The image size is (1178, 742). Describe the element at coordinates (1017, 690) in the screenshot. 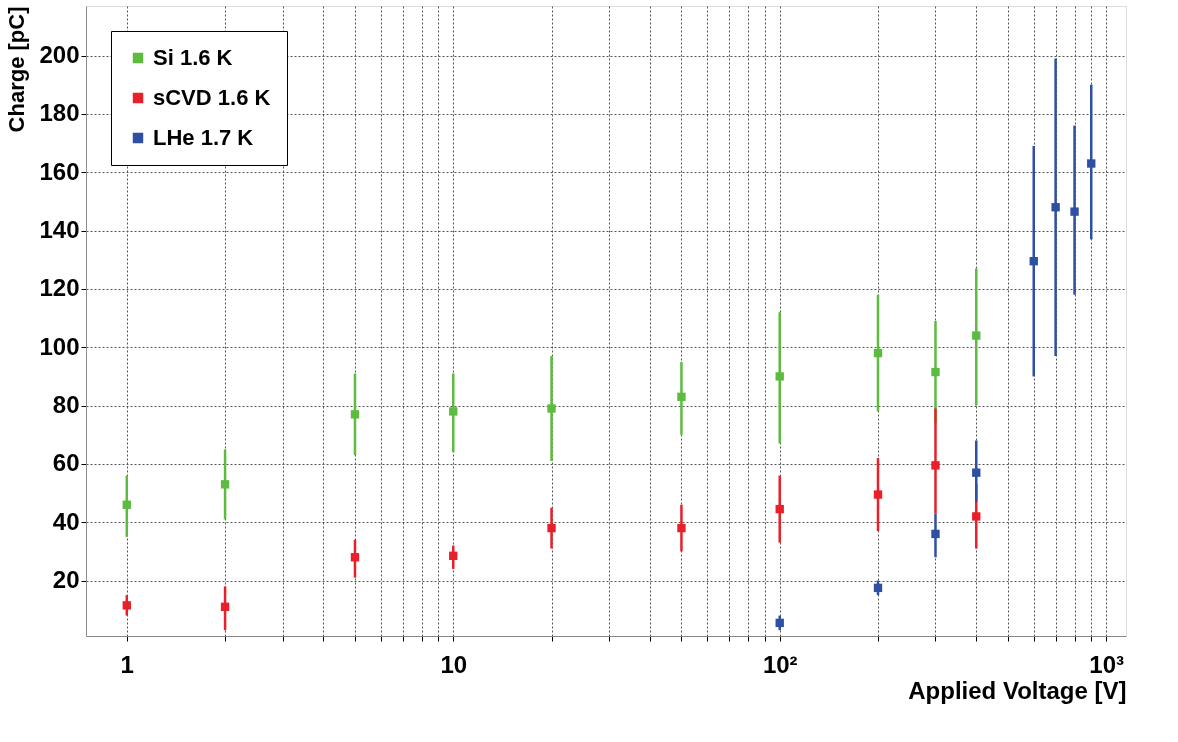

I see `x-axis-title: Applied Voltage [V]` at that location.